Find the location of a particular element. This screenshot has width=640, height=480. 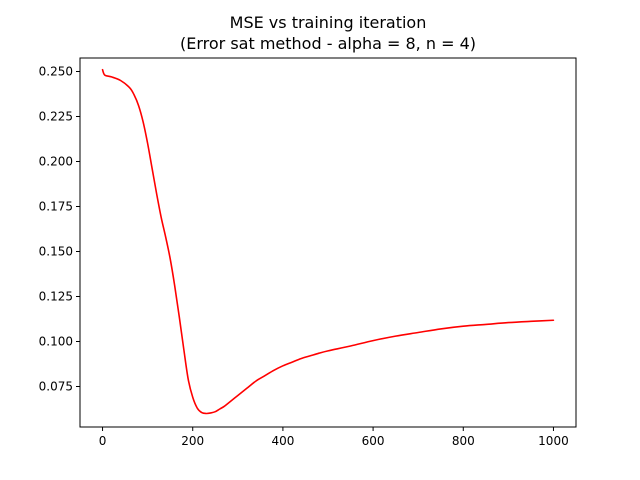

y-tick-label: 0.100 is located at coordinates (56, 342).